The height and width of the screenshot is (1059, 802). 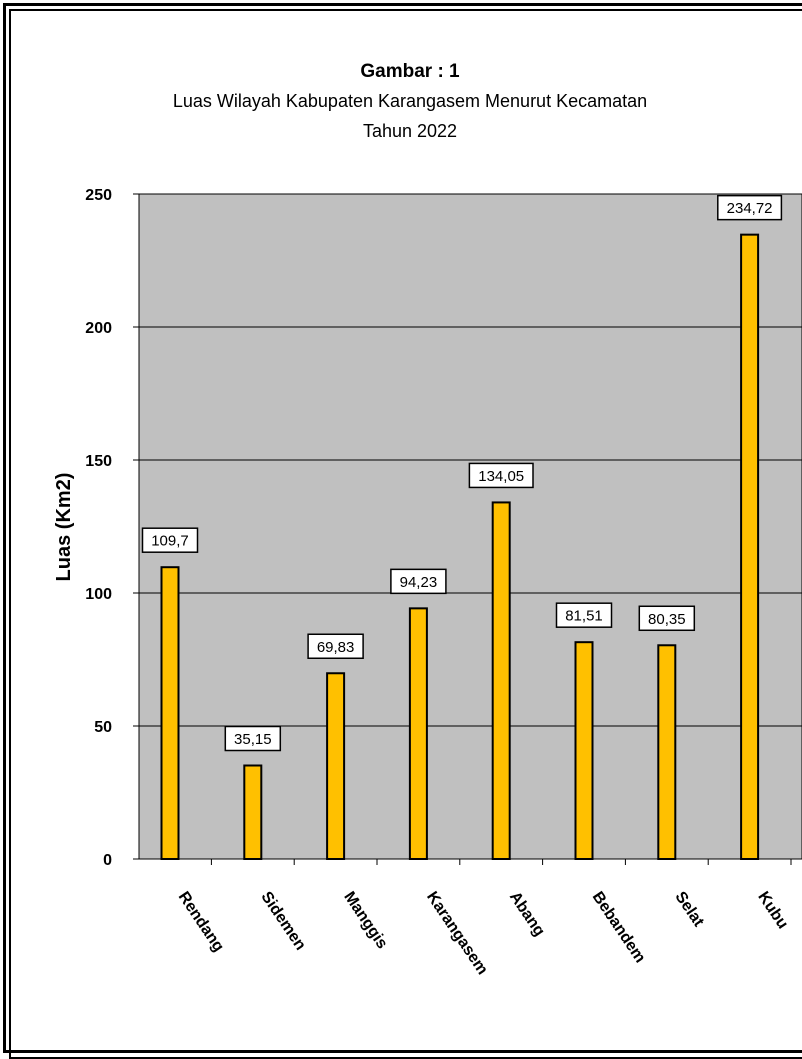 I want to click on bar-manggis, so click(x=336, y=766).